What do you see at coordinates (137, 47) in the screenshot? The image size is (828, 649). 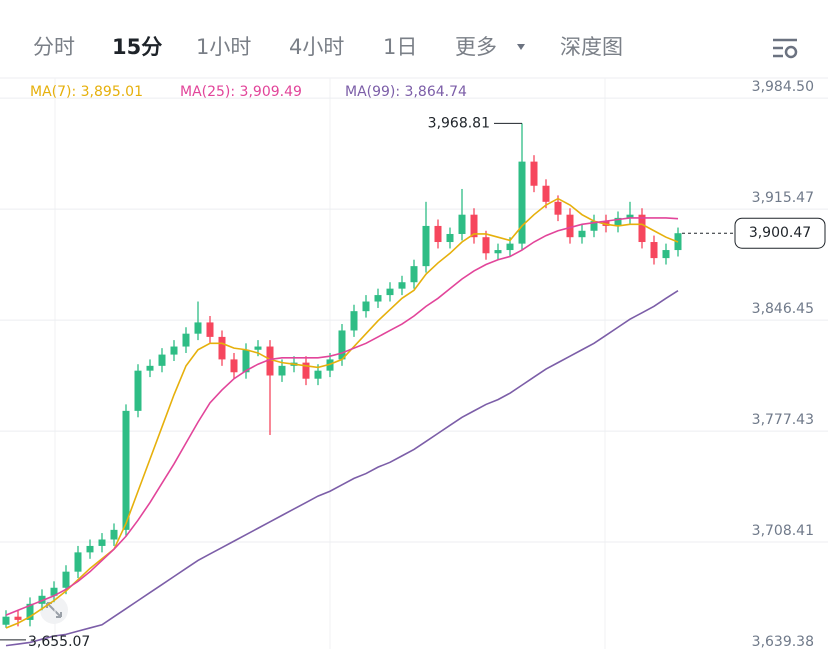 I see `tab: 15分` at bounding box center [137, 47].